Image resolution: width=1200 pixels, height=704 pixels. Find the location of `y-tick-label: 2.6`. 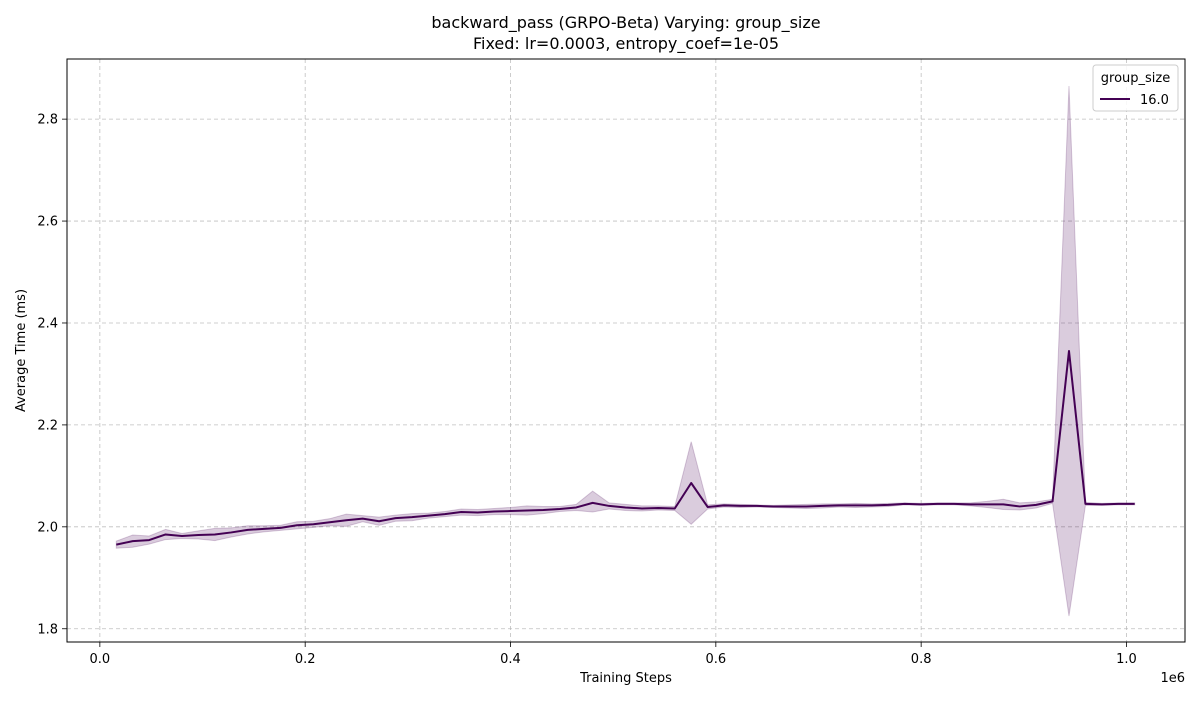

y-tick-label: 2.6 is located at coordinates (47, 222).